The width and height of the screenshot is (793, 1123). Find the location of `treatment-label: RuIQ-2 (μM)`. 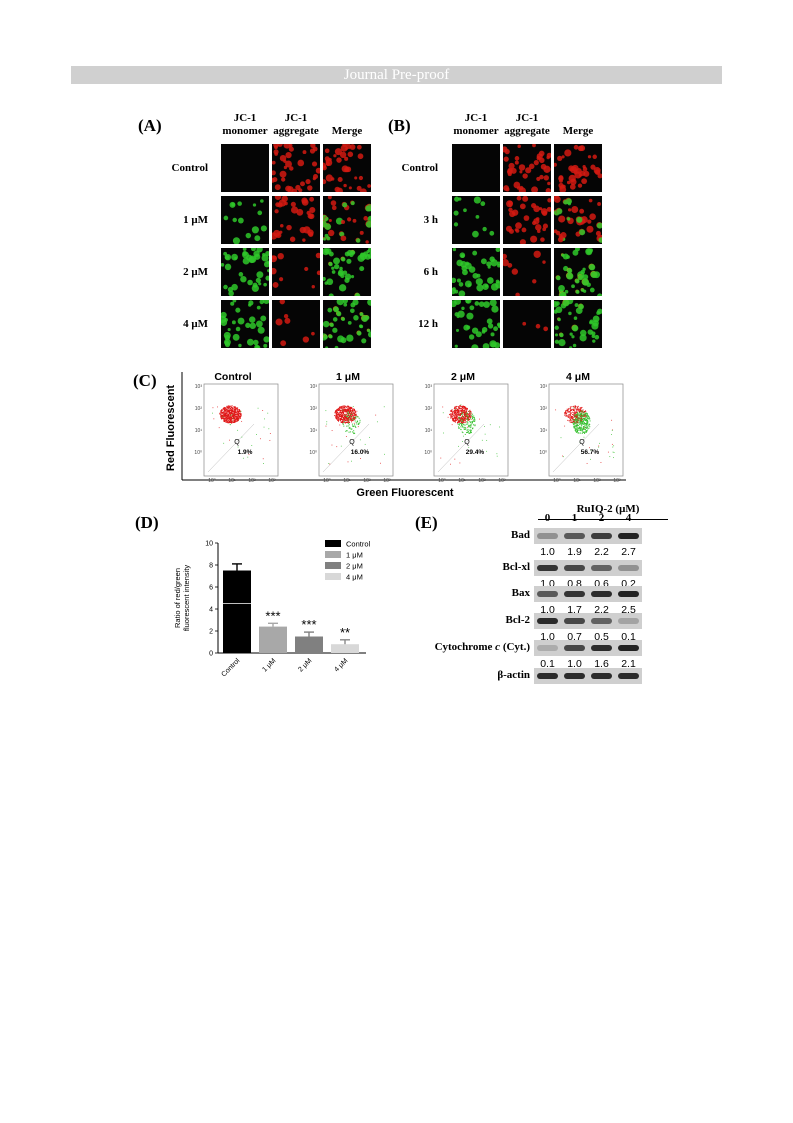

treatment-label: RuIQ-2 (μM) is located at coordinates (608, 509).